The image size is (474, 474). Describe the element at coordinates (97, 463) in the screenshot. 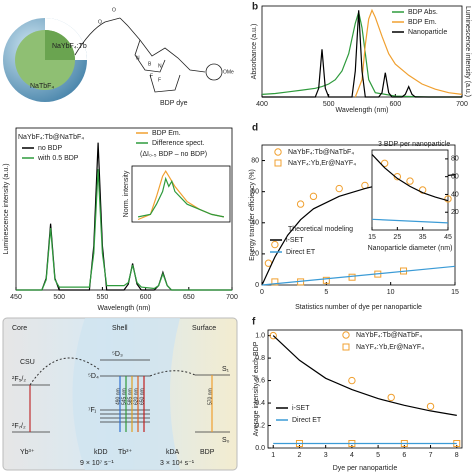

I see `rate-value: 9 × 10⁷ s⁻¹` at that location.